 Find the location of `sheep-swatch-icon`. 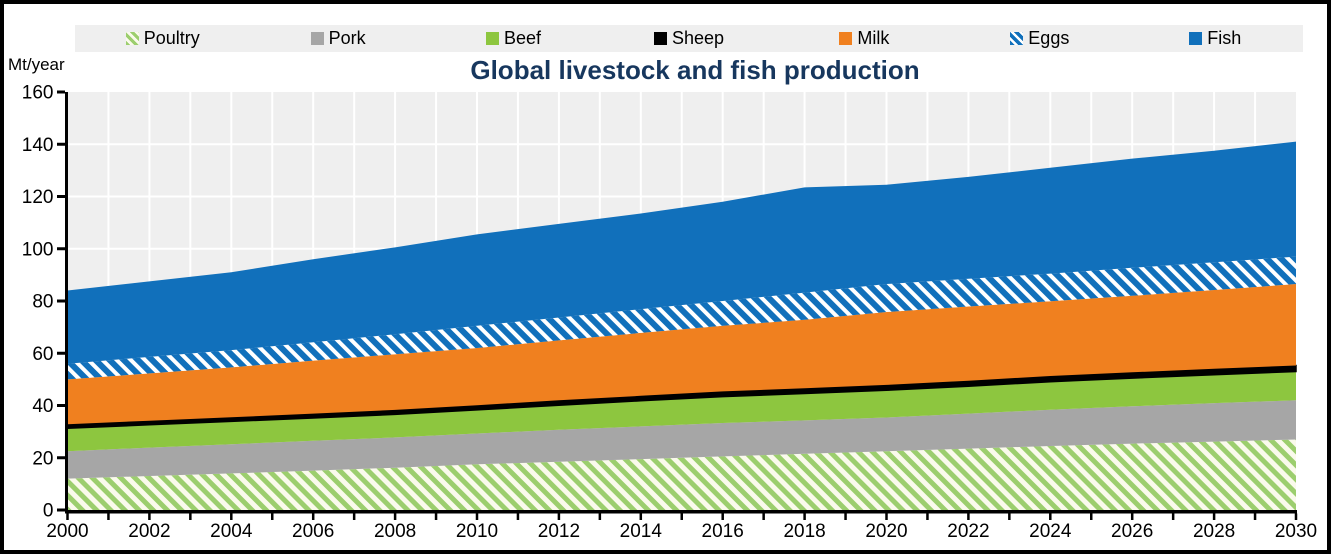

sheep-swatch-icon is located at coordinates (660, 38).